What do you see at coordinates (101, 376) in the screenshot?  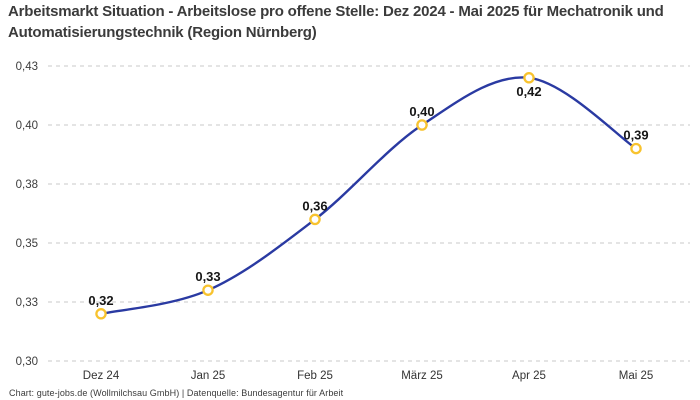 I see `x-tick-label: Dez 24` at bounding box center [101, 376].